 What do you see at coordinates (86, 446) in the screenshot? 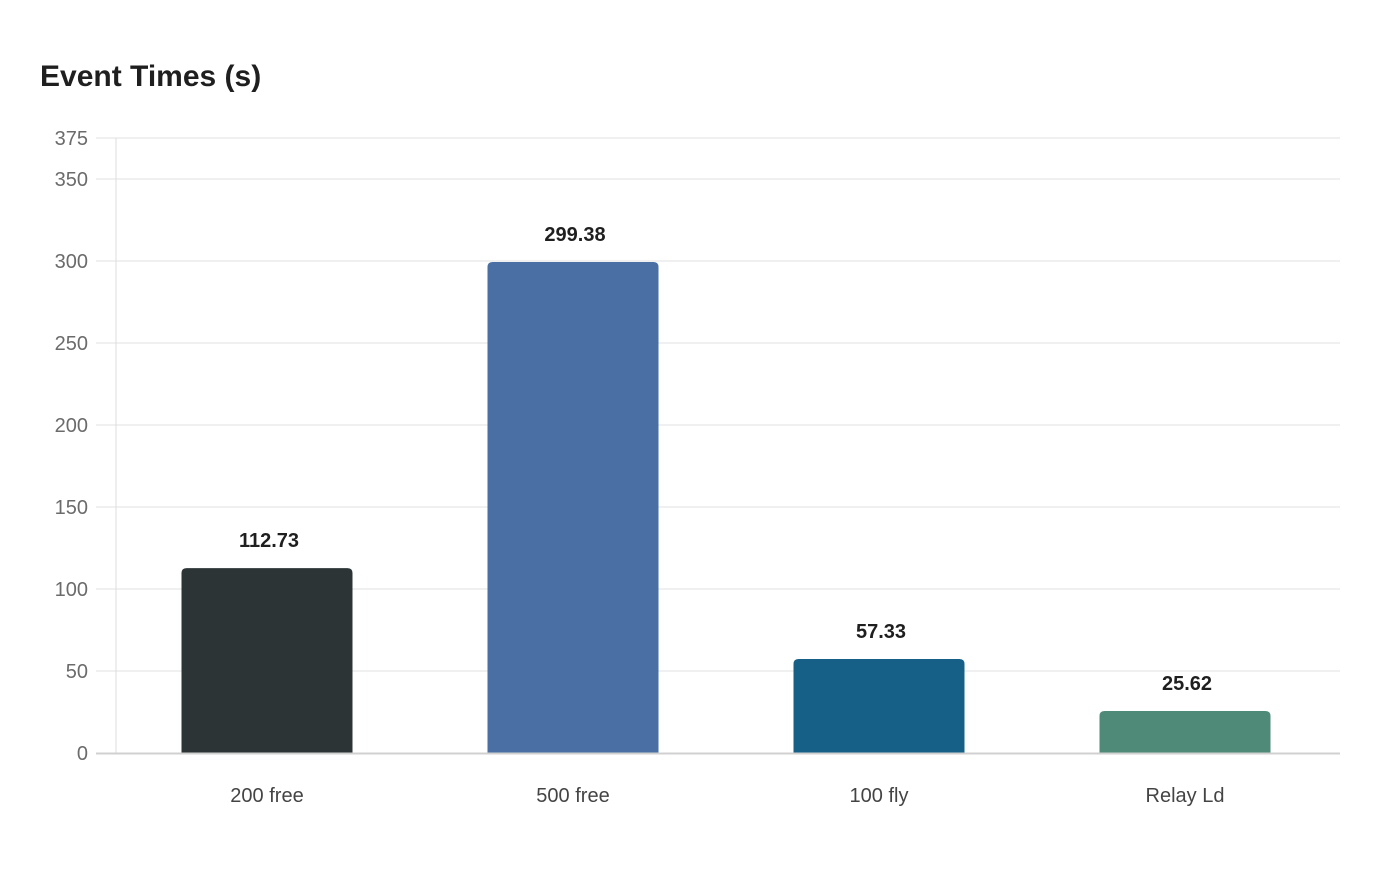
I see `y-axis: 0 50 100 150 200 250 300 350 375` at bounding box center [86, 446].